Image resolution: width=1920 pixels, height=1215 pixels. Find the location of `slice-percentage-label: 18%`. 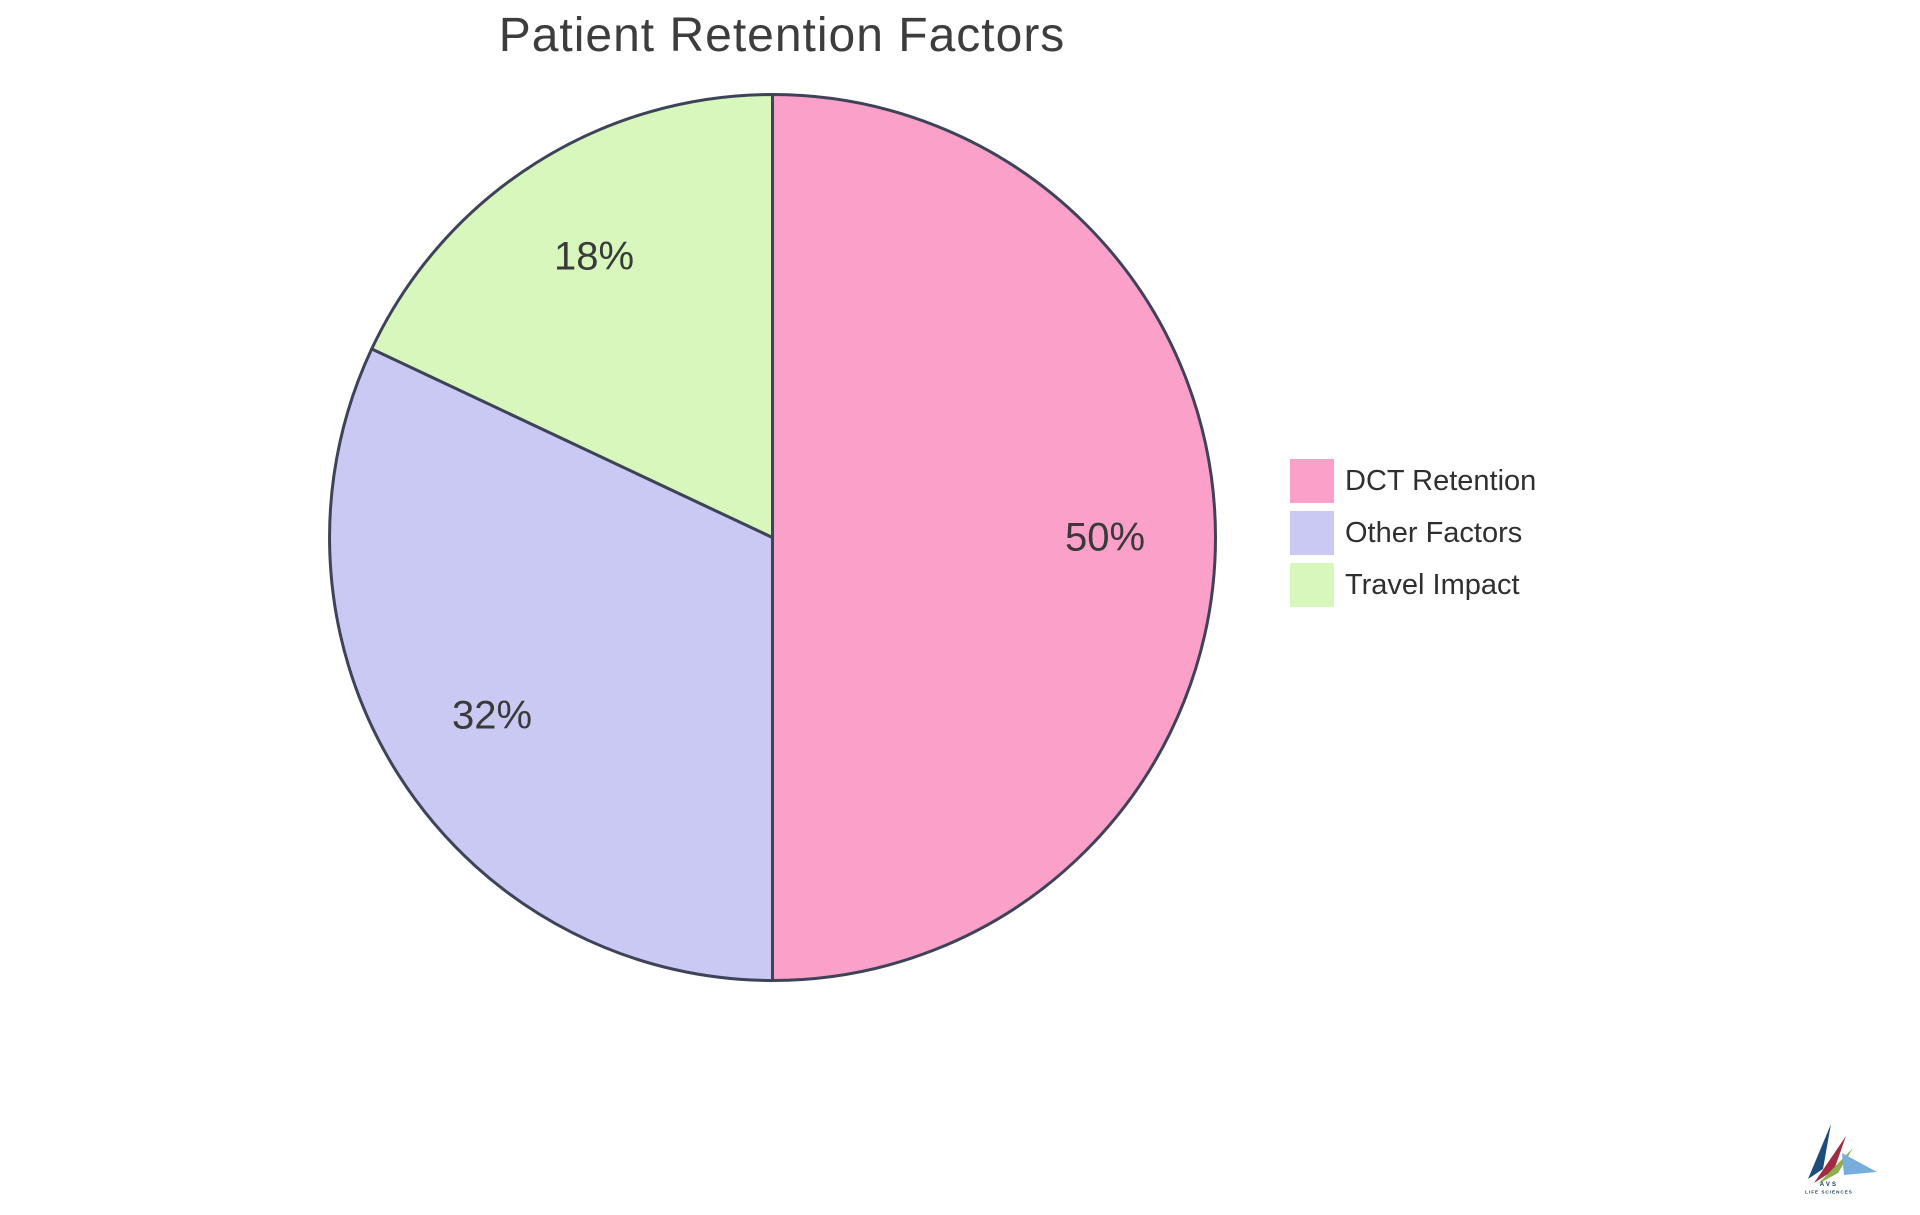

slice-percentage-label: 18% is located at coordinates (594, 256).